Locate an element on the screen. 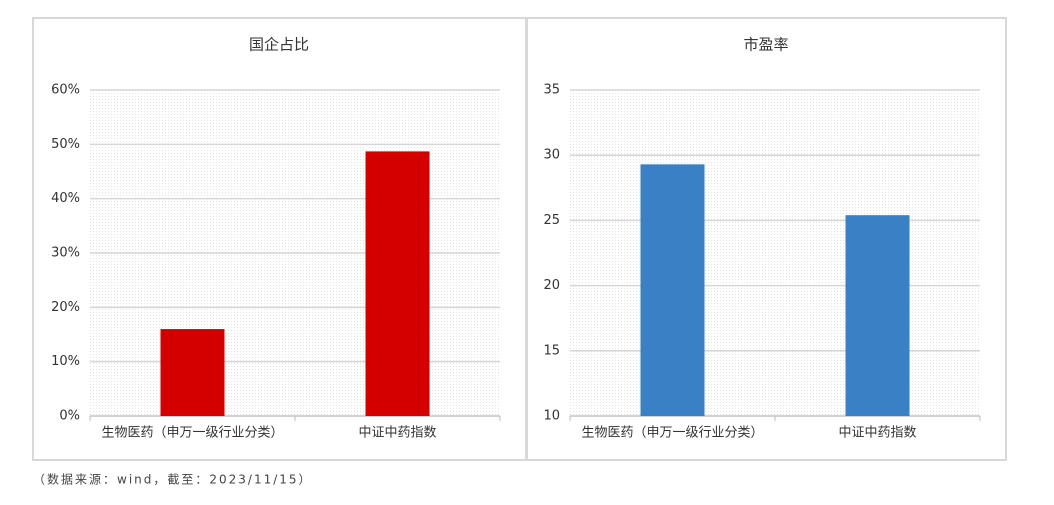  chart-title: 国企占比 is located at coordinates (279, 45).